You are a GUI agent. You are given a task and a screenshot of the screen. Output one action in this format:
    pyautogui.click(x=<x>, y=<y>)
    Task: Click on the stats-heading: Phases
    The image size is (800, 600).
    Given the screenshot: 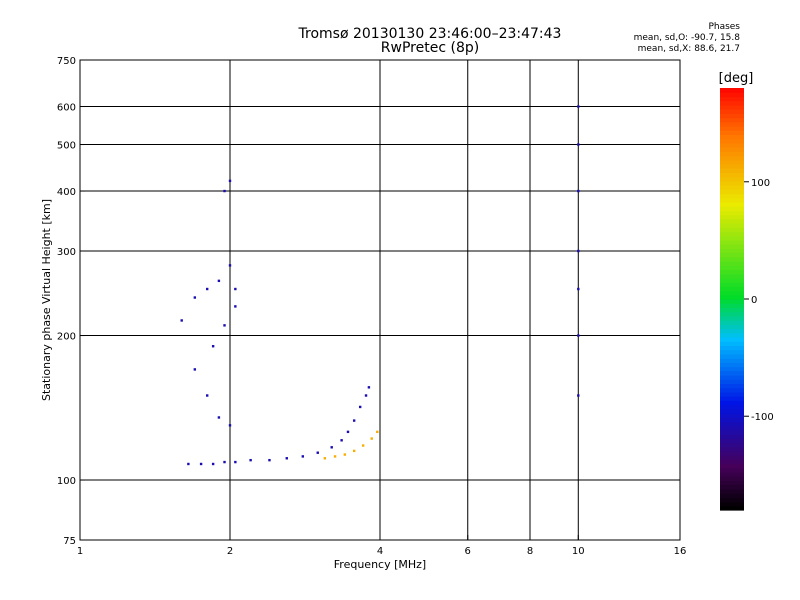 What is the action you would take?
    pyautogui.click(x=724, y=27)
    